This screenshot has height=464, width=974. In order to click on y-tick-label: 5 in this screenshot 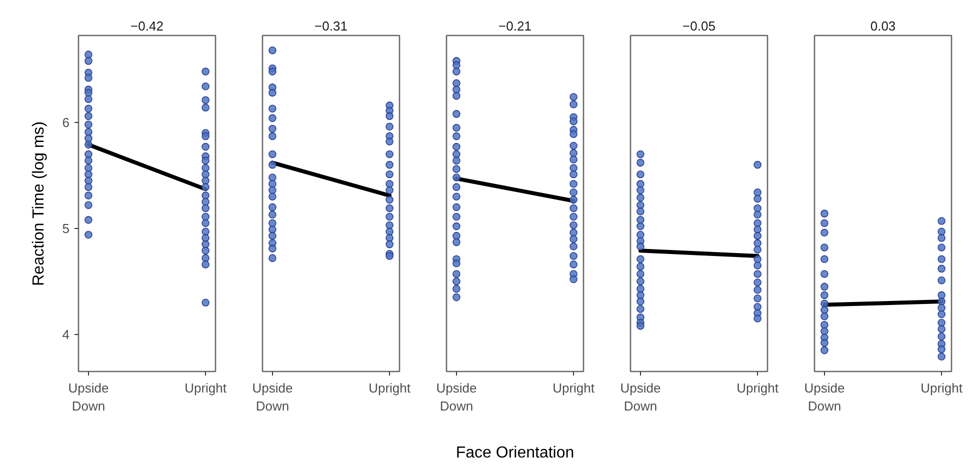, I will do `click(66, 228)`.